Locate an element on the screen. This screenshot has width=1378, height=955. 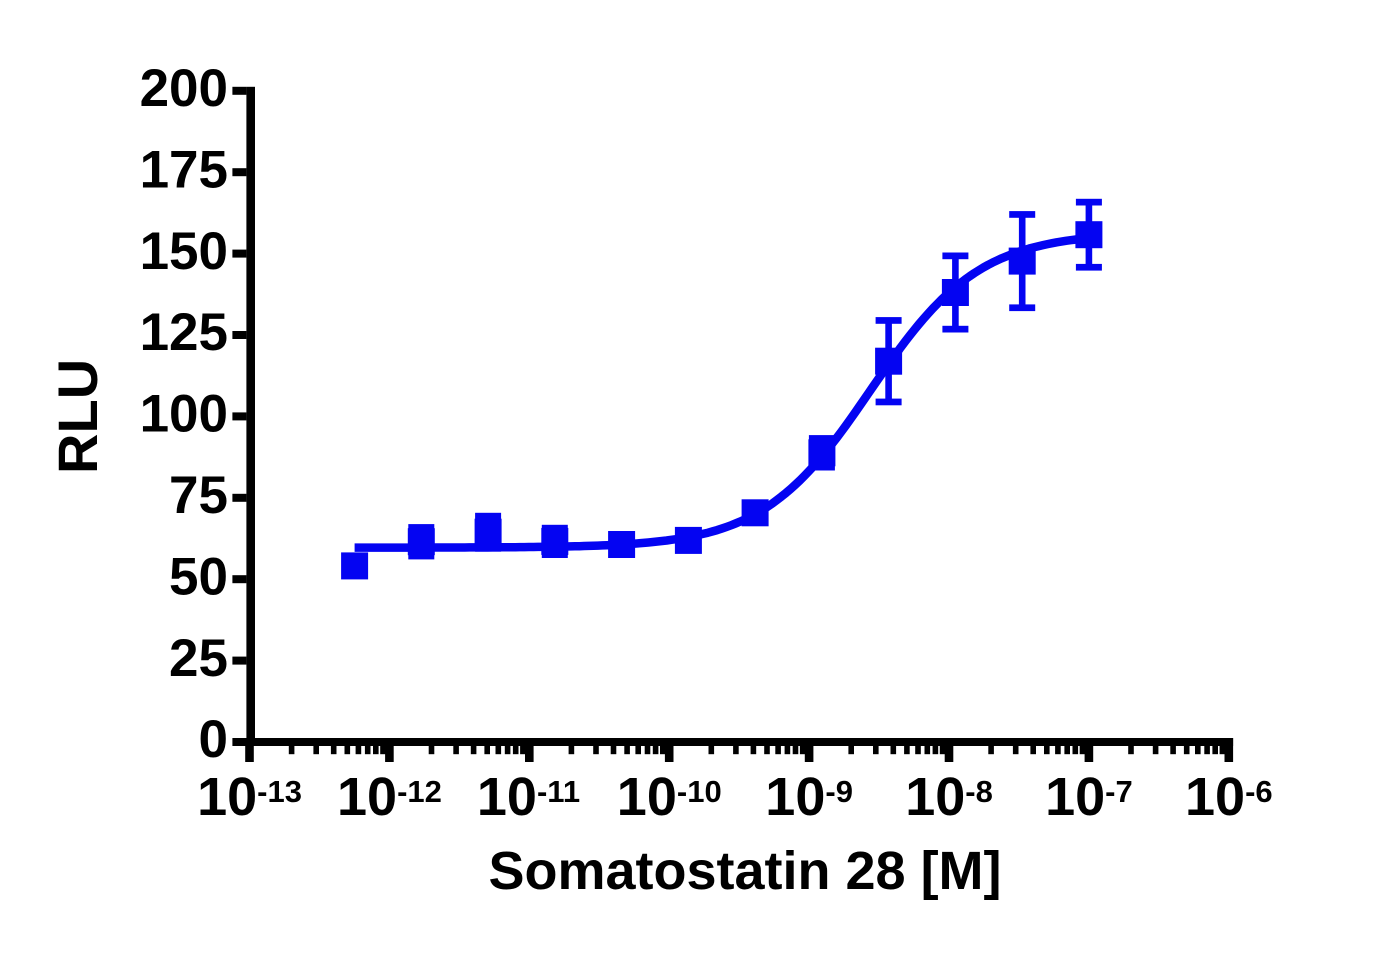
svg-text: RLU is located at coordinates (77, 416).